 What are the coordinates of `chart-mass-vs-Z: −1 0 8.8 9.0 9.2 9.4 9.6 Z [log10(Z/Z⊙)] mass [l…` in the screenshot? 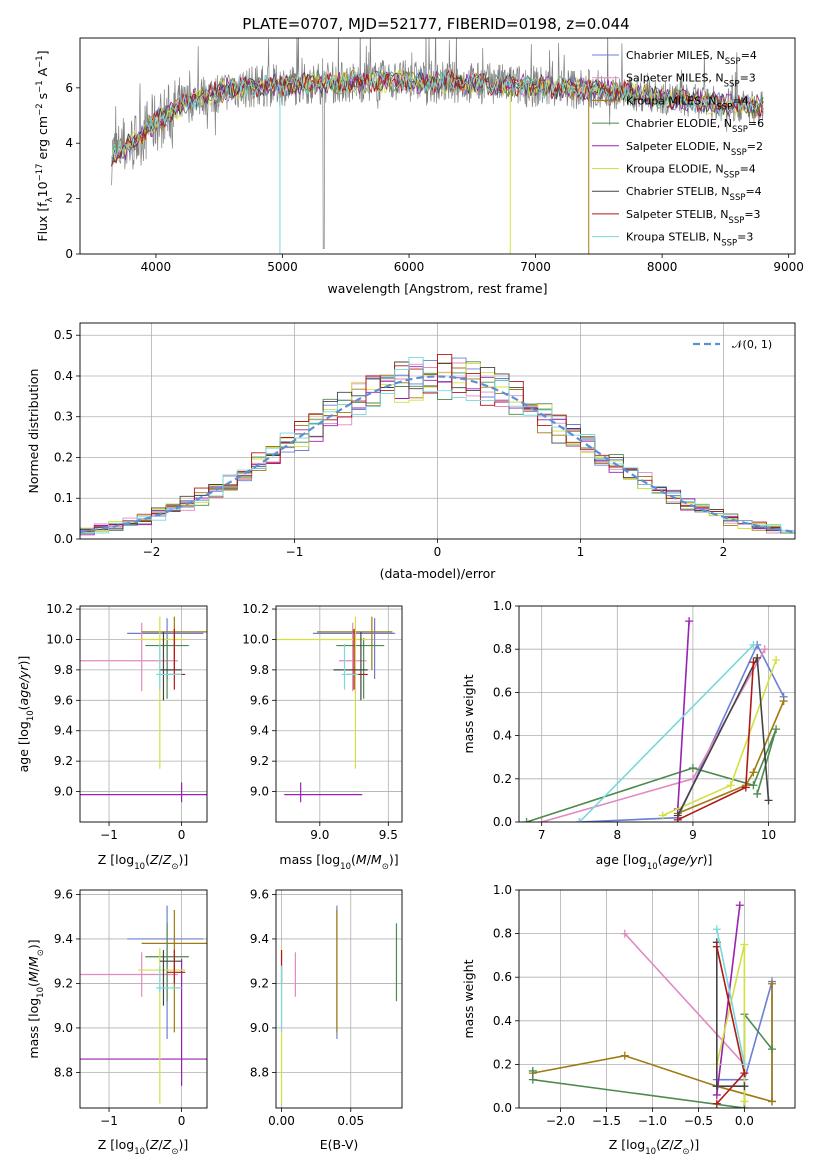 It's located at (117, 1022).